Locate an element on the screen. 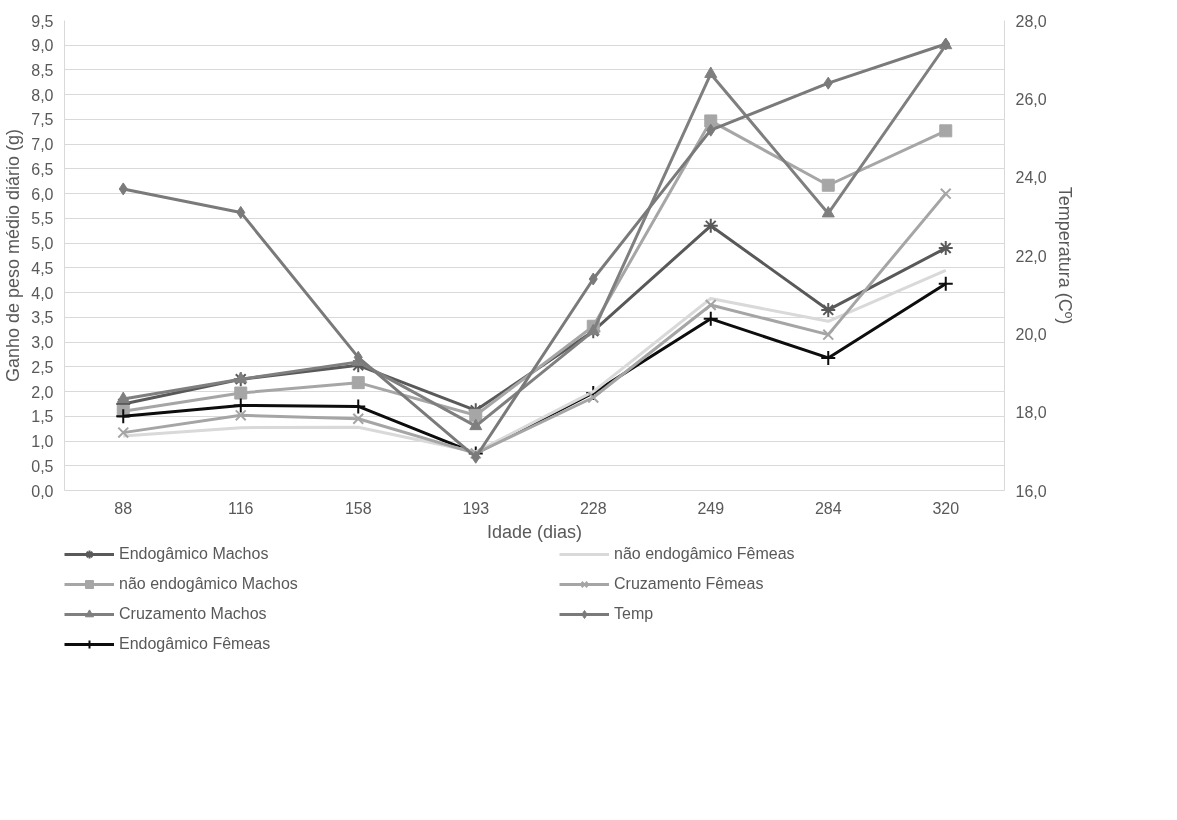 This screenshot has width=1177, height=820. x-tick-label: 88 is located at coordinates (123, 508).